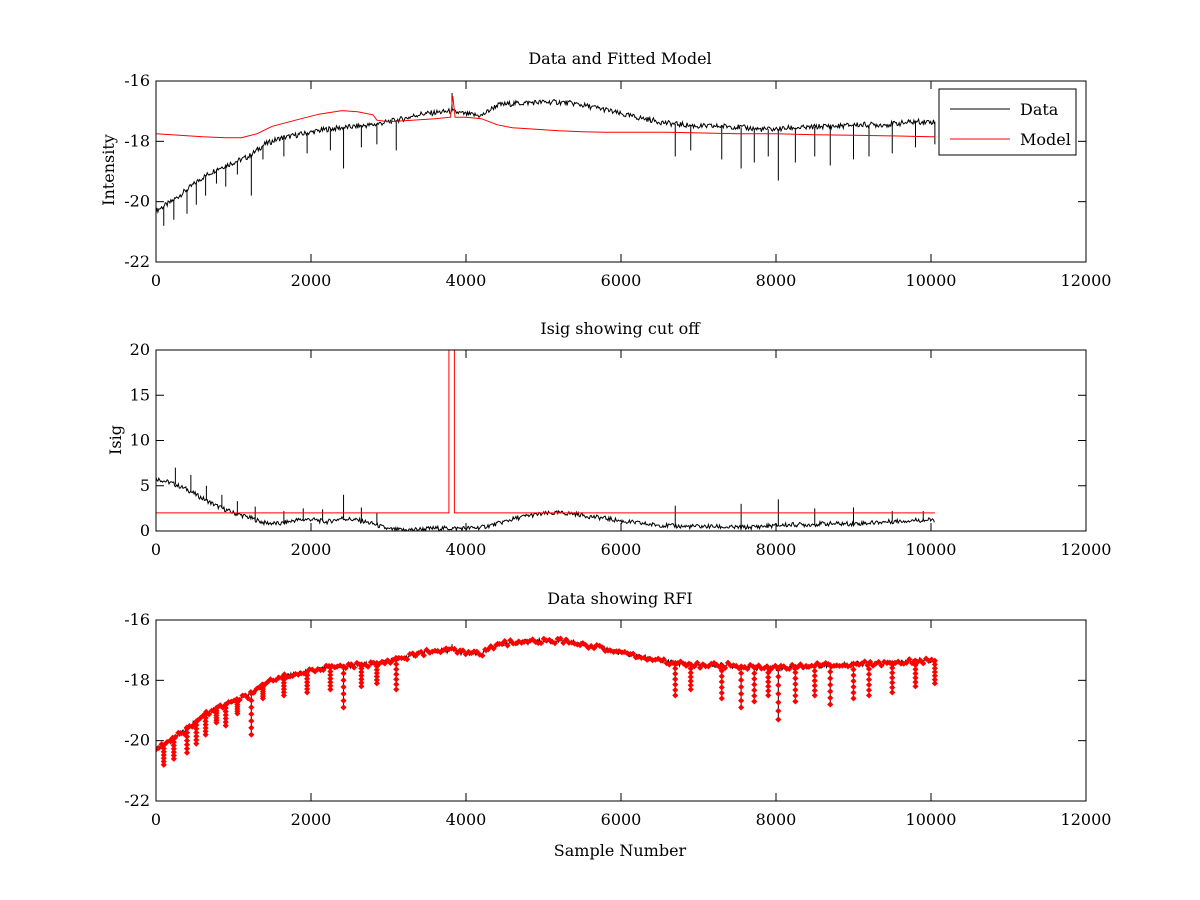 The height and width of the screenshot is (900, 1200). I want to click on y-tick-label: 5, so click(145, 485).